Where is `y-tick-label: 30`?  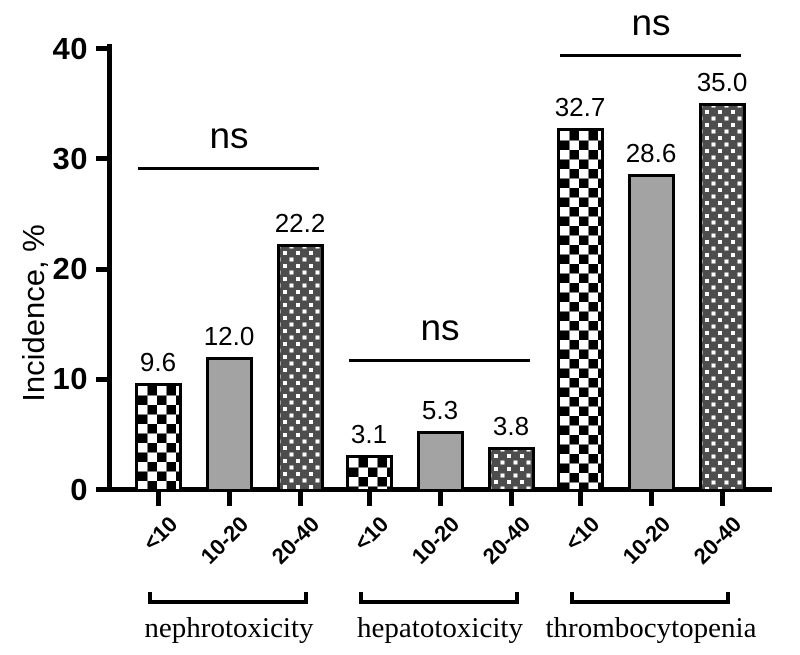 y-tick-label: 30 is located at coordinates (70, 158).